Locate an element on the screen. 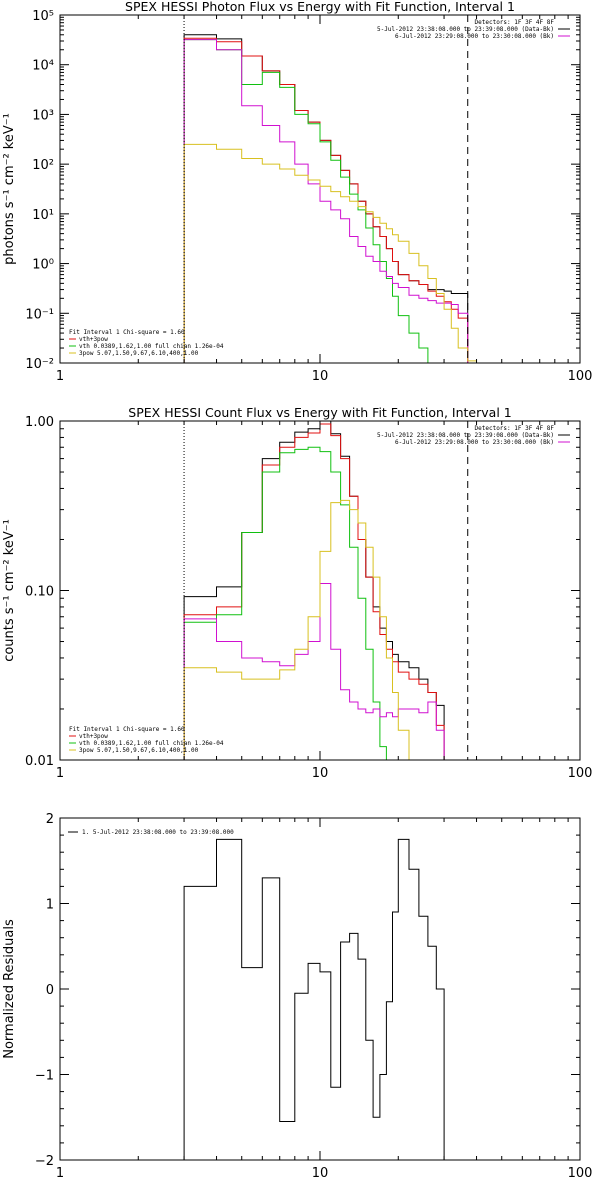 The height and width of the screenshot is (1200, 600). y-tick-label: 10⁻² is located at coordinates (39, 364).